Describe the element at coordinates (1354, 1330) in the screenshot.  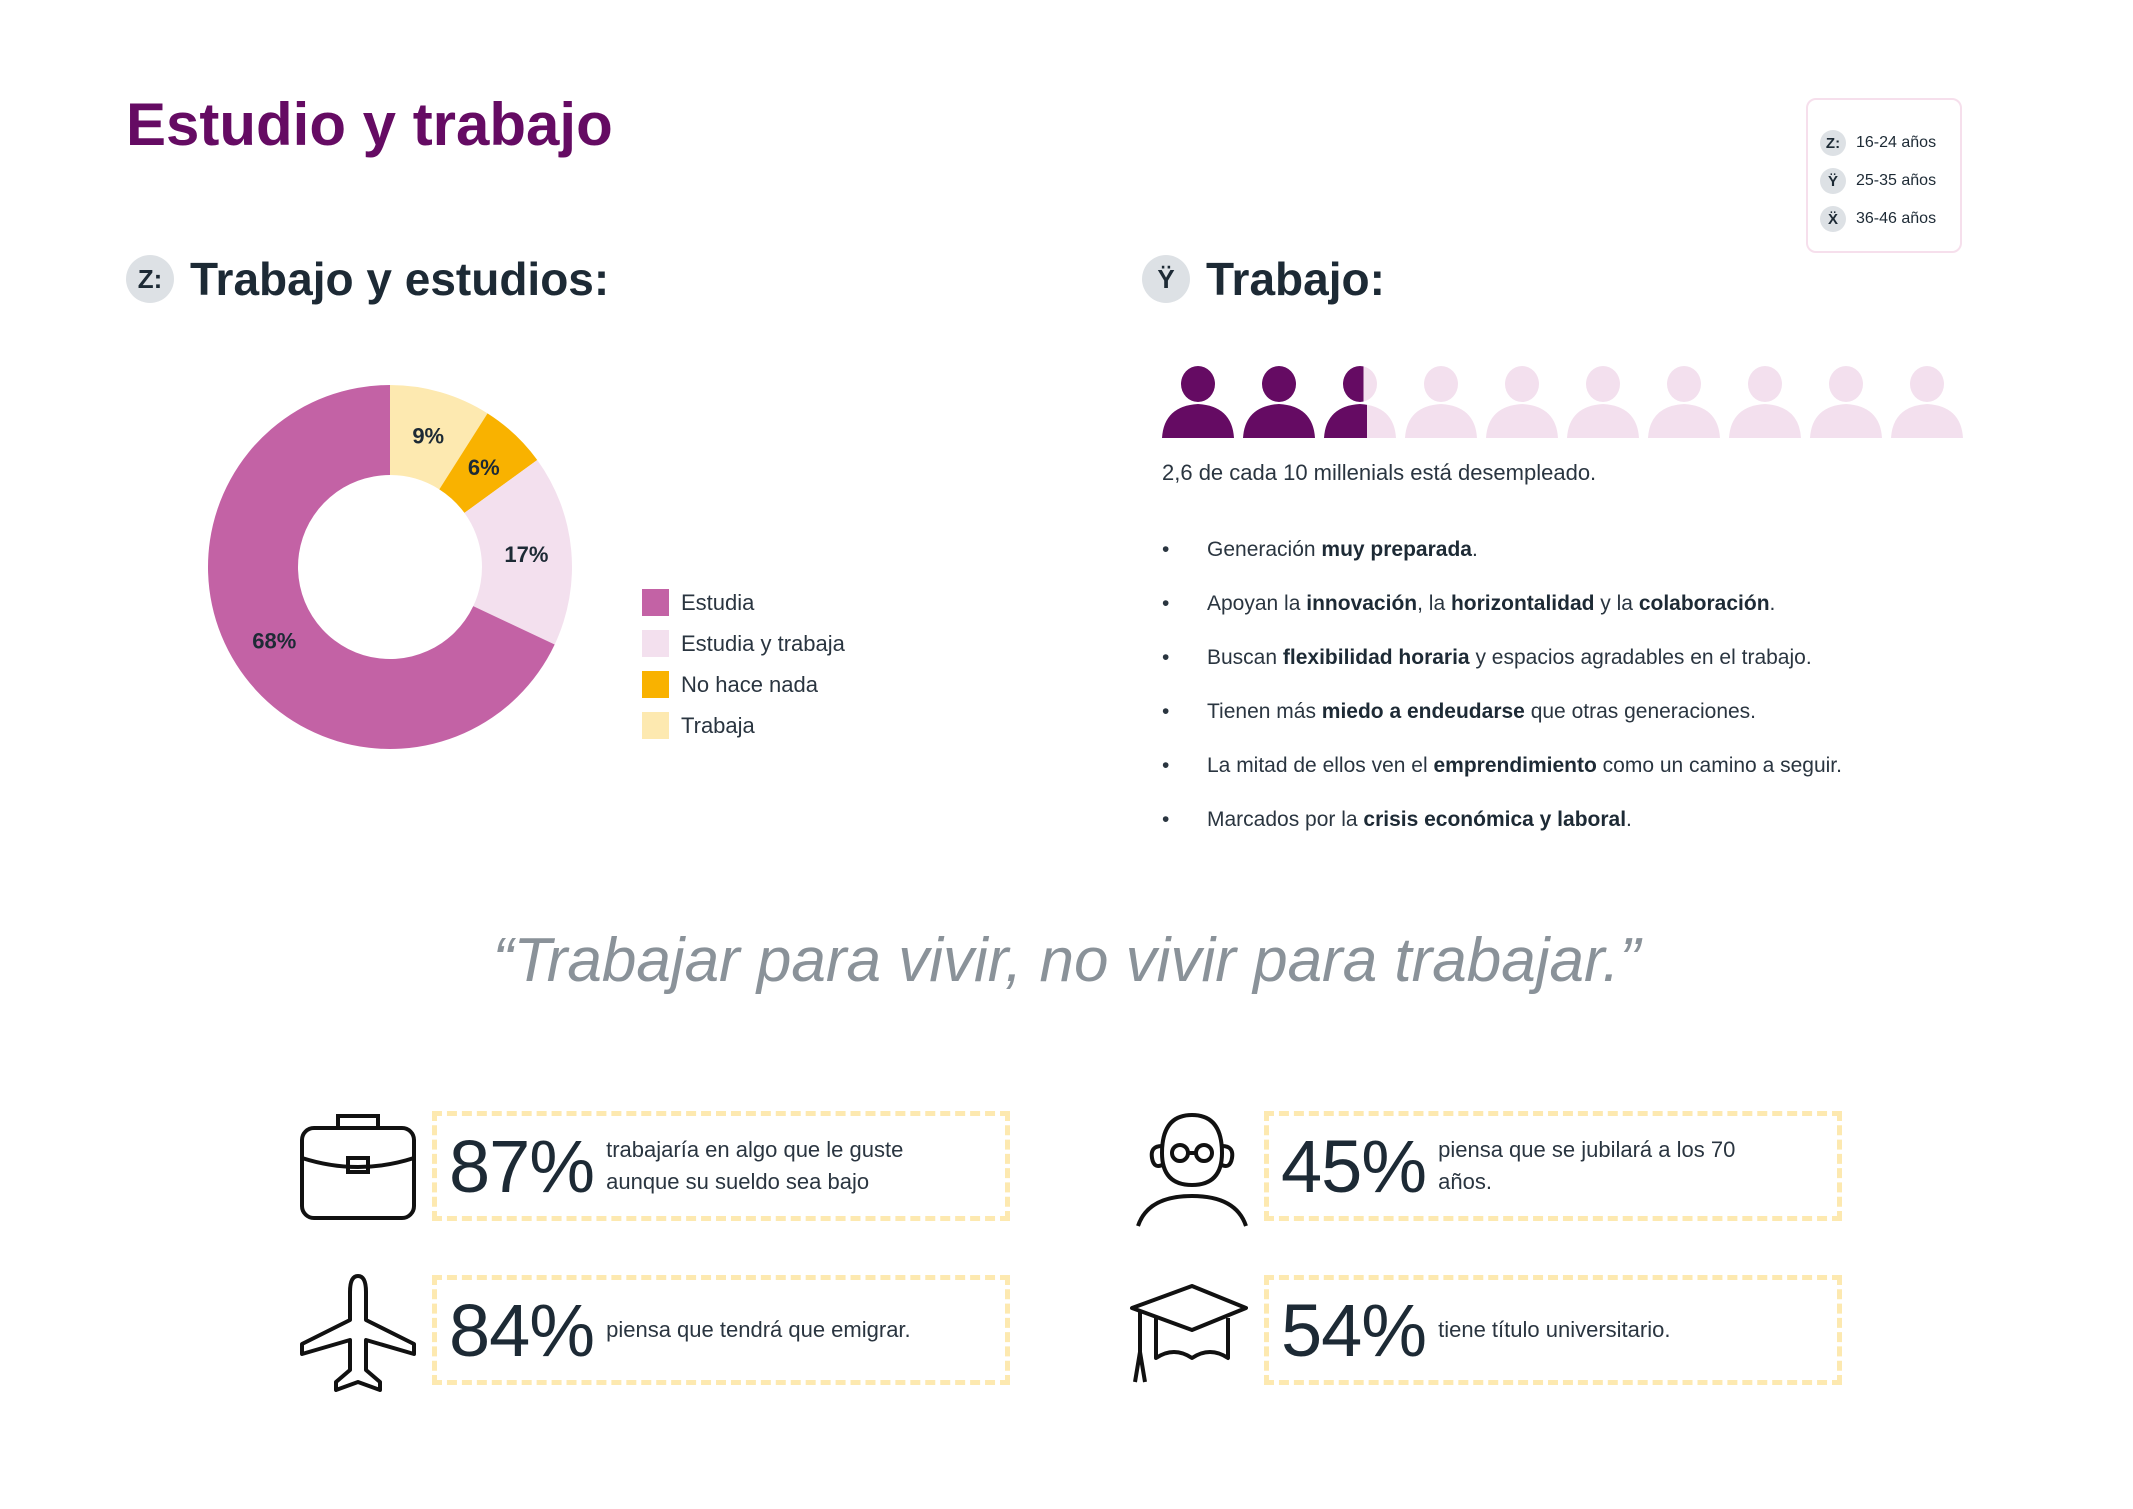
I see `stat-number: 54%` at that location.